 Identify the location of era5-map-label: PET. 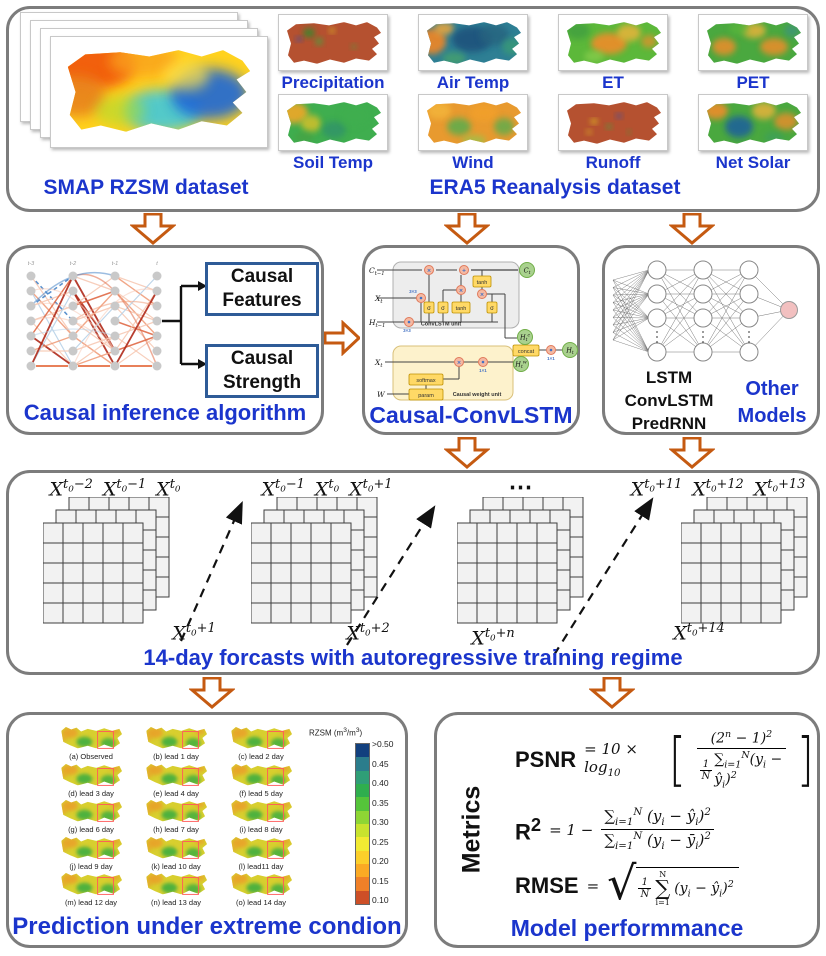
(753, 82).